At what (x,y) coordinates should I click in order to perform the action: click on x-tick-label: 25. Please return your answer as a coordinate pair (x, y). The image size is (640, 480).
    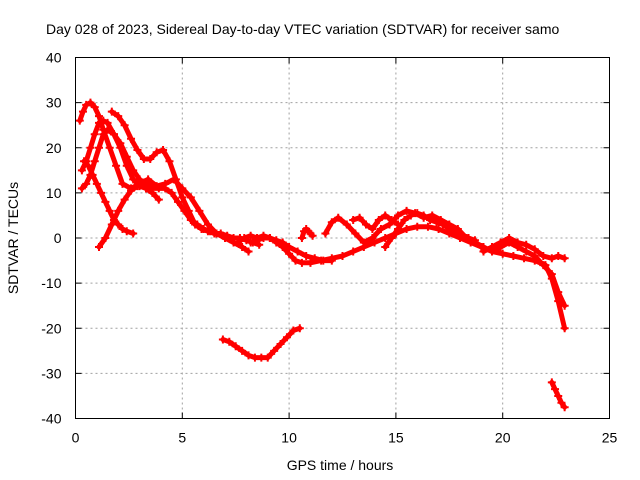
    Looking at the image, I should click on (610, 438).